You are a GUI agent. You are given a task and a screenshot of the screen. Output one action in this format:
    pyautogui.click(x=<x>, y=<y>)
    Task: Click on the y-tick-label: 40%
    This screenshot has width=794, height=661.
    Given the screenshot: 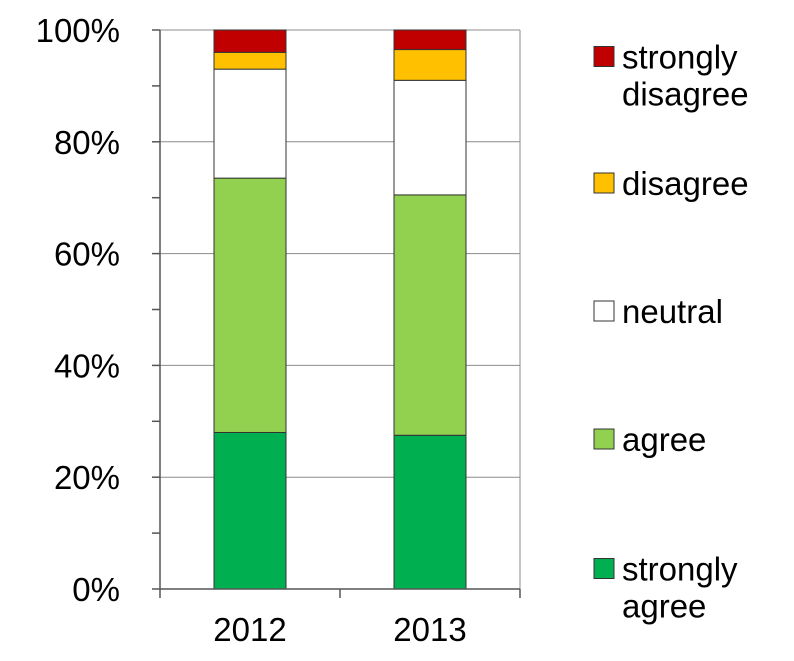 What is the action you would take?
    pyautogui.click(x=87, y=365)
    